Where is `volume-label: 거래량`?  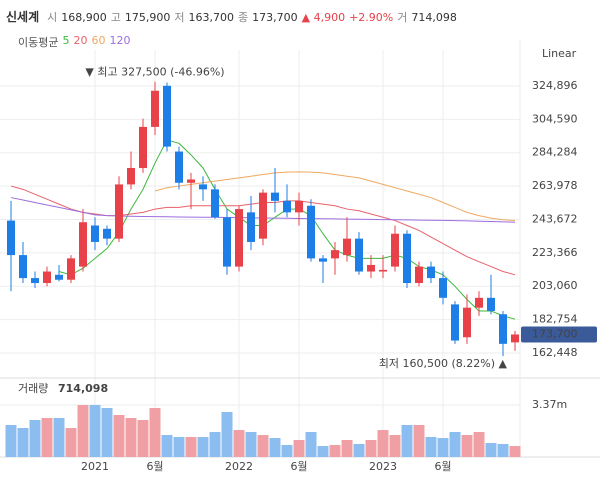 volume-label: 거래량 is located at coordinates (33, 388).